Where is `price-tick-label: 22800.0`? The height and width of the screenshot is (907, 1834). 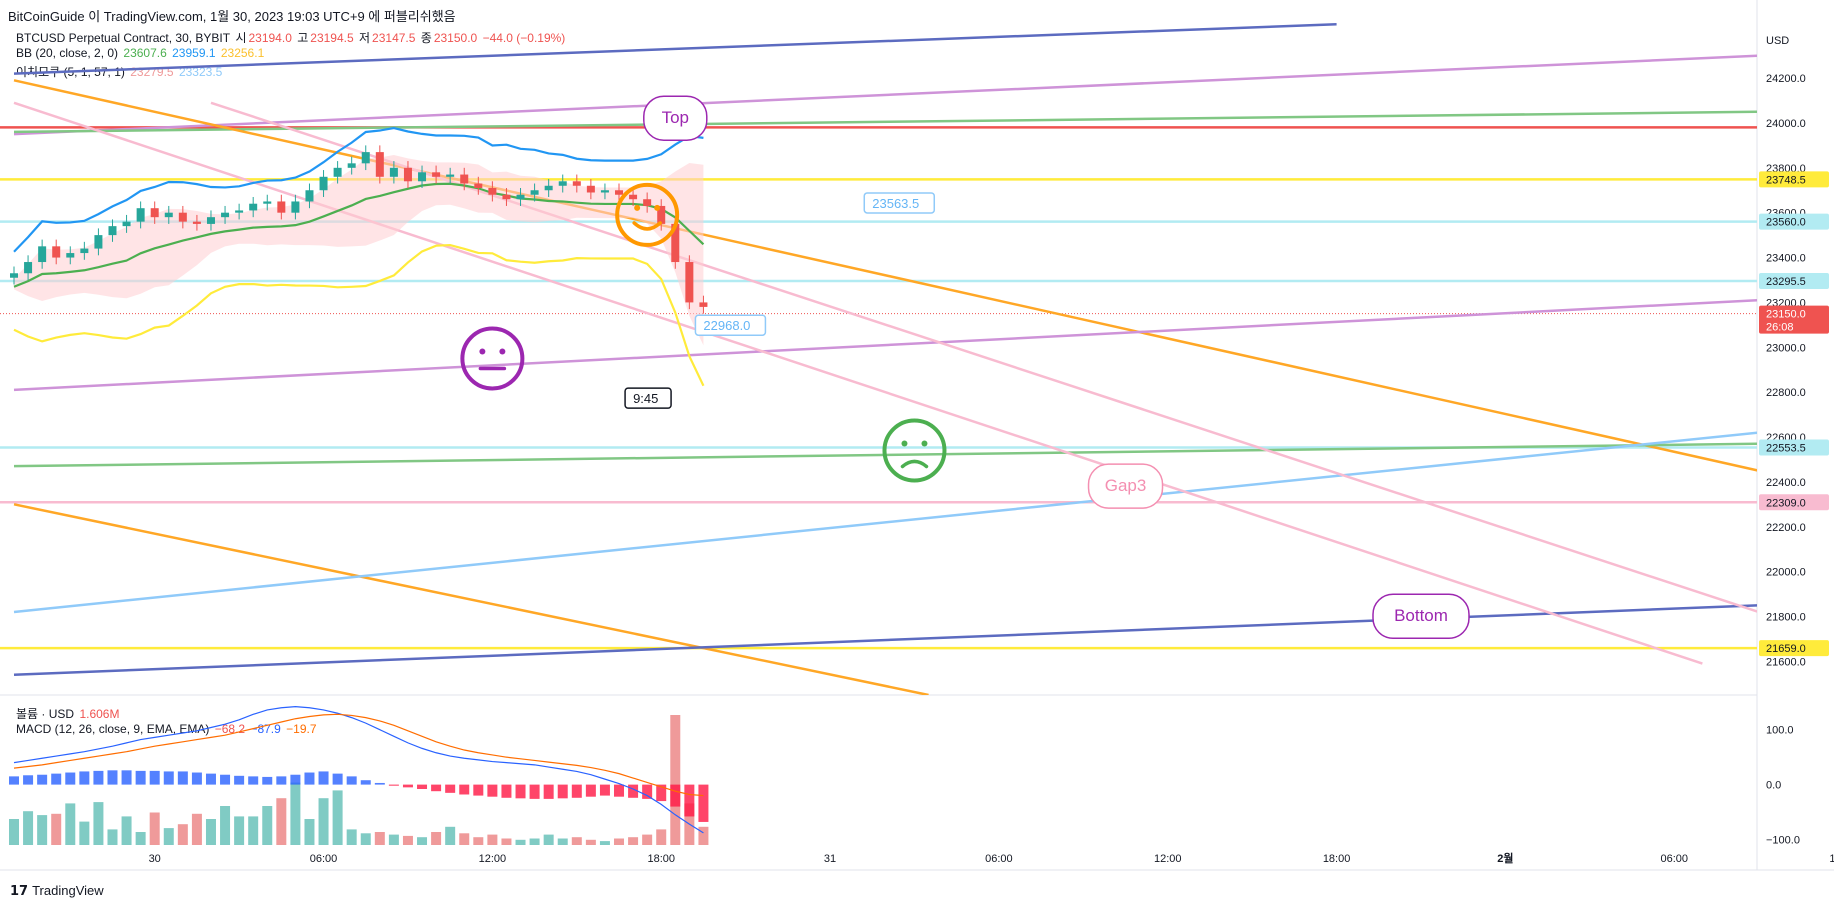 price-tick-label: 22800.0 is located at coordinates (1786, 393).